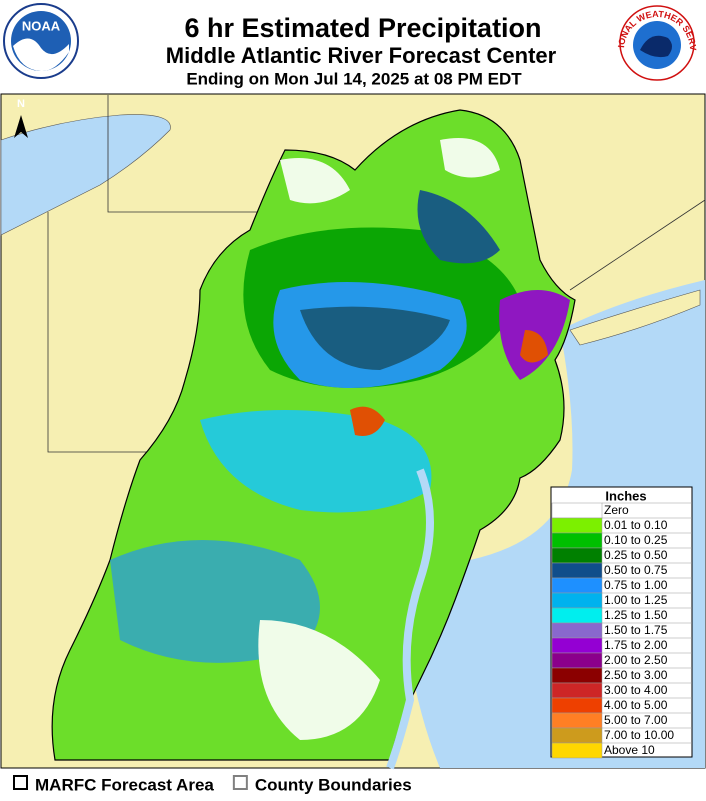 The width and height of the screenshot is (706, 801). I want to click on legend-label: 0.10 to 0.25, so click(636, 540).